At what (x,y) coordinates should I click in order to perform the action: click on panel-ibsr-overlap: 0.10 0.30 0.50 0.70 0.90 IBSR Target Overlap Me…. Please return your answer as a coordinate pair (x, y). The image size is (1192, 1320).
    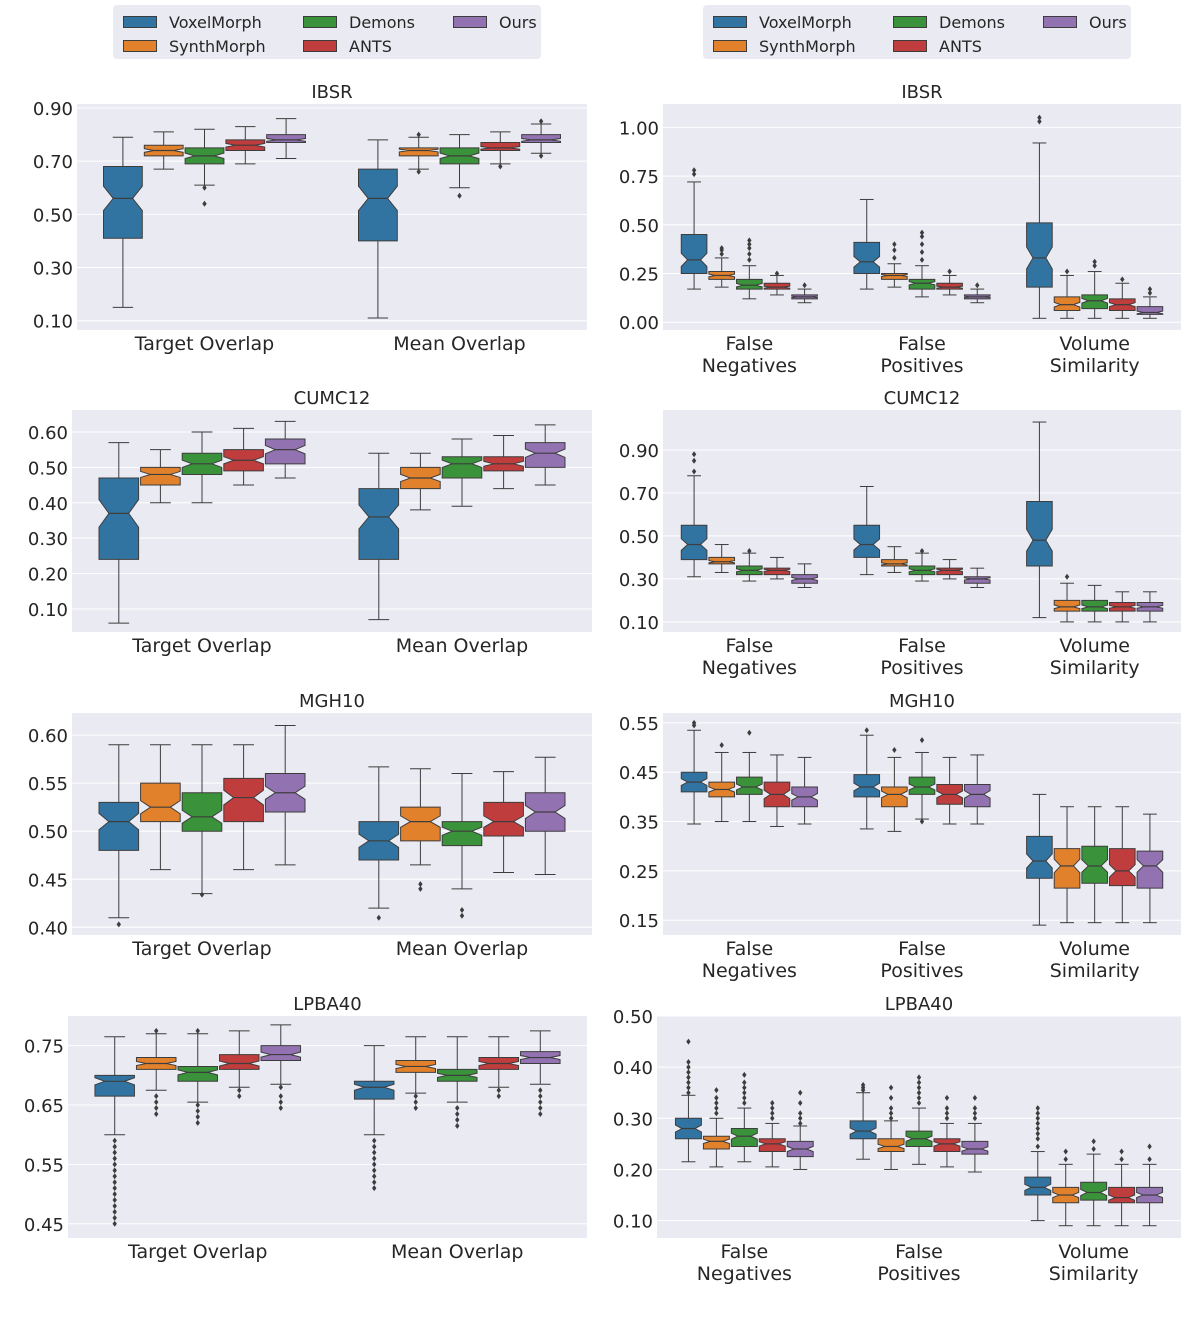
    Looking at the image, I should click on (310, 218).